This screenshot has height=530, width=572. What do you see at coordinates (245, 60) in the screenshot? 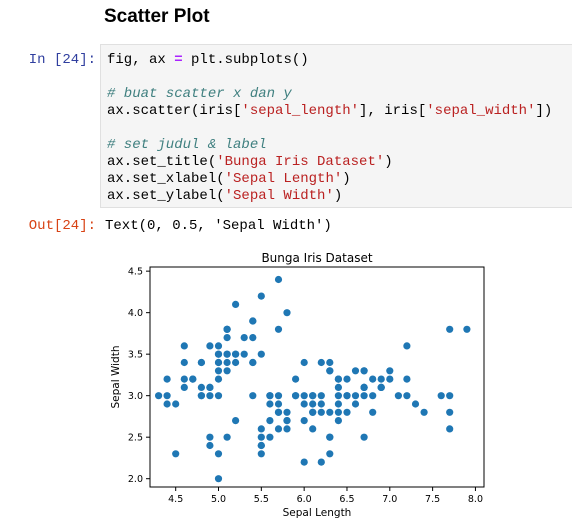
I see `code-token: plt.subplots()` at bounding box center [245, 60].